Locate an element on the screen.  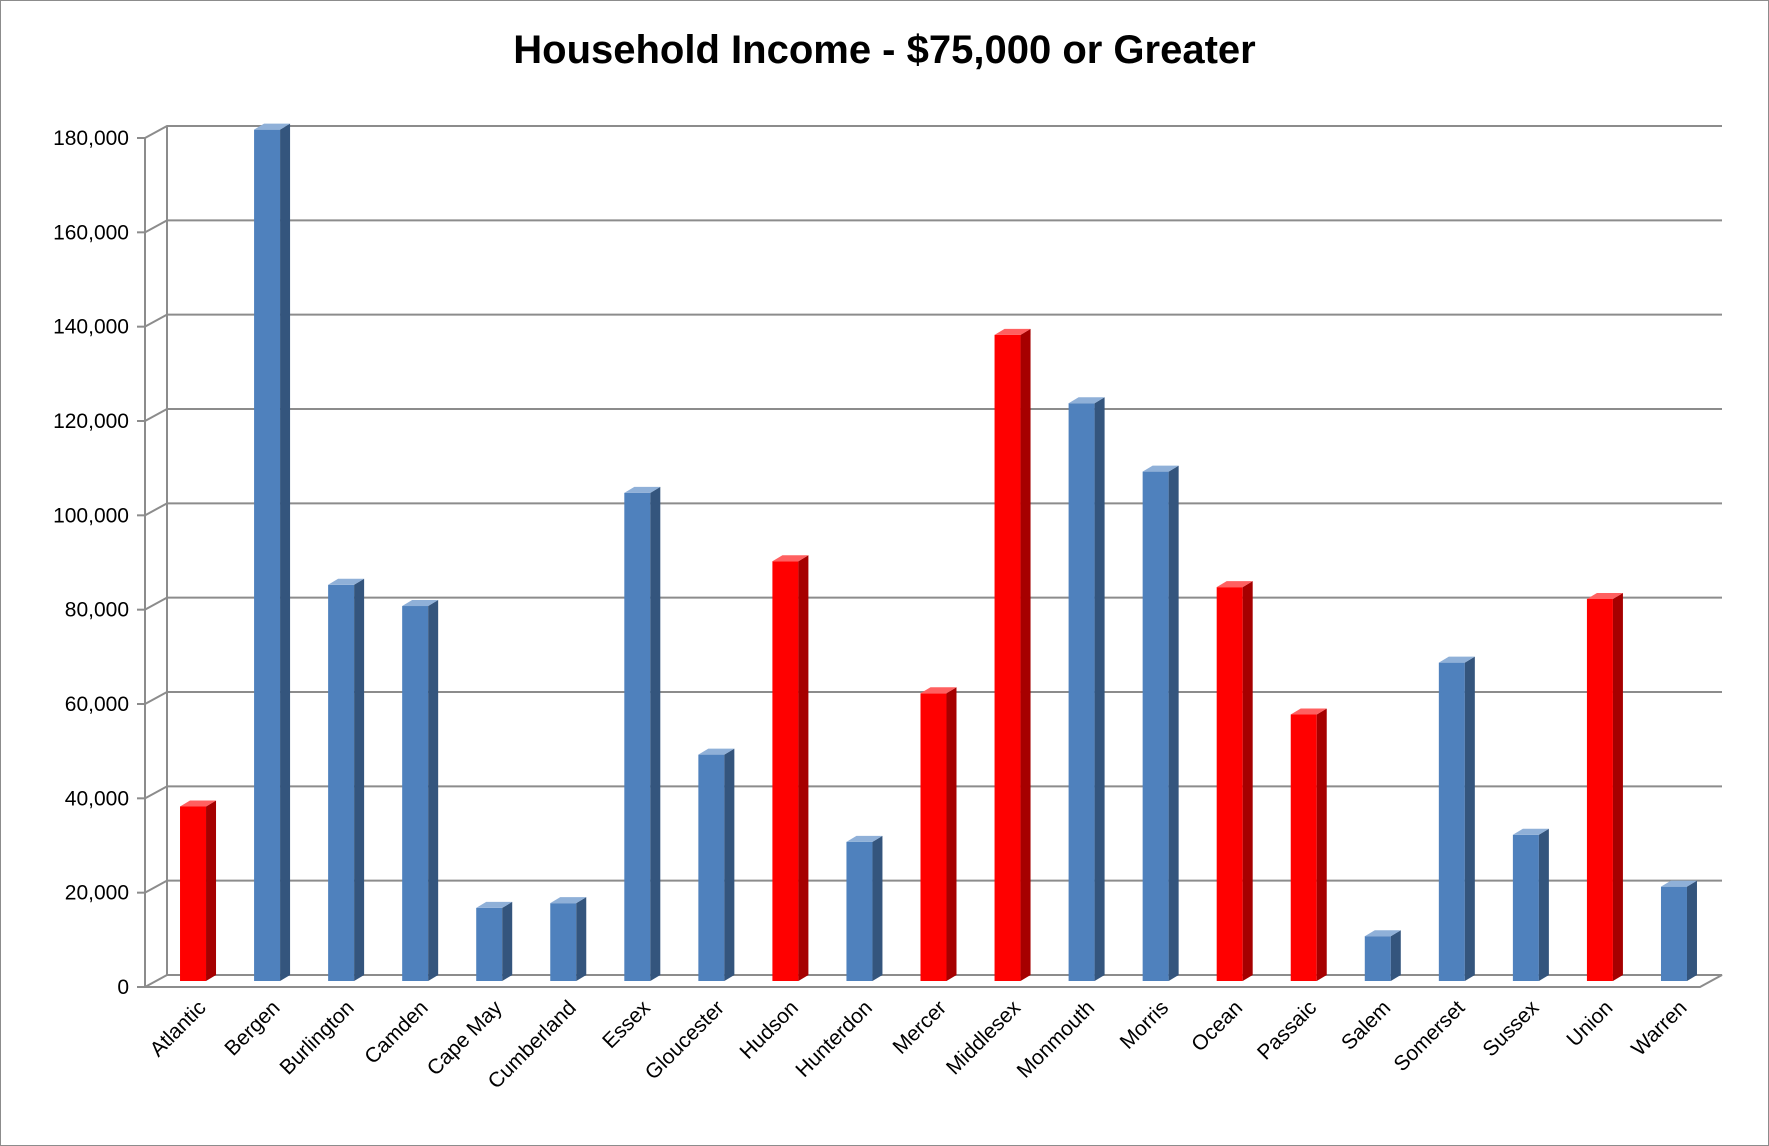
x-tick-label: Hunterdon is located at coordinates (834, 1039).